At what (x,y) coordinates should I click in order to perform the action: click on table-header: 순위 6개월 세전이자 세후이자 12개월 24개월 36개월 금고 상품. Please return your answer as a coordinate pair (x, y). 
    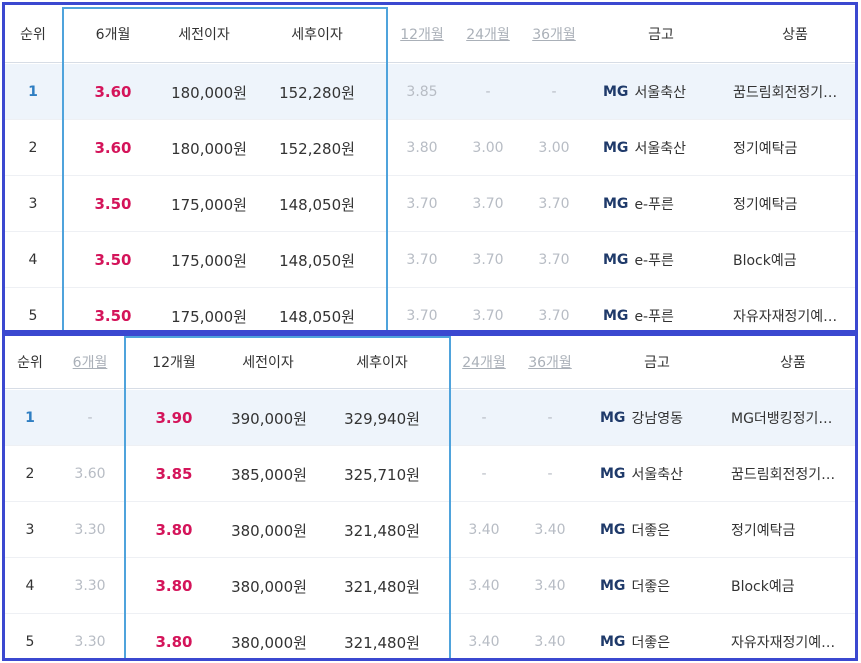
    Looking at the image, I should click on (430, 34).